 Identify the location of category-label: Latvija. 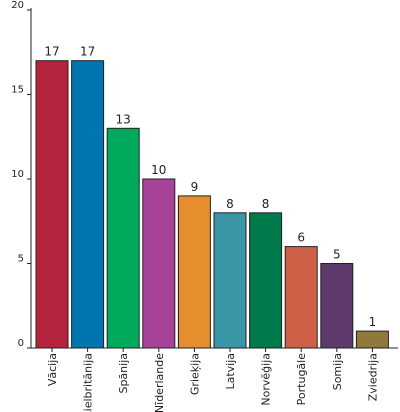
(230, 371).